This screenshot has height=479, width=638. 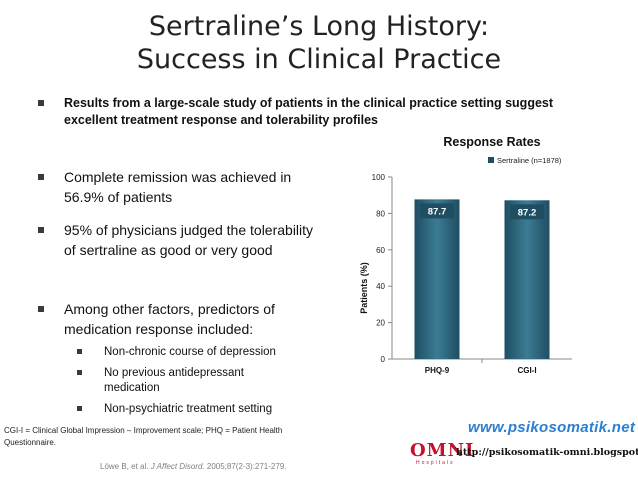 I want to click on y-tick-label: 100, so click(x=379, y=177).